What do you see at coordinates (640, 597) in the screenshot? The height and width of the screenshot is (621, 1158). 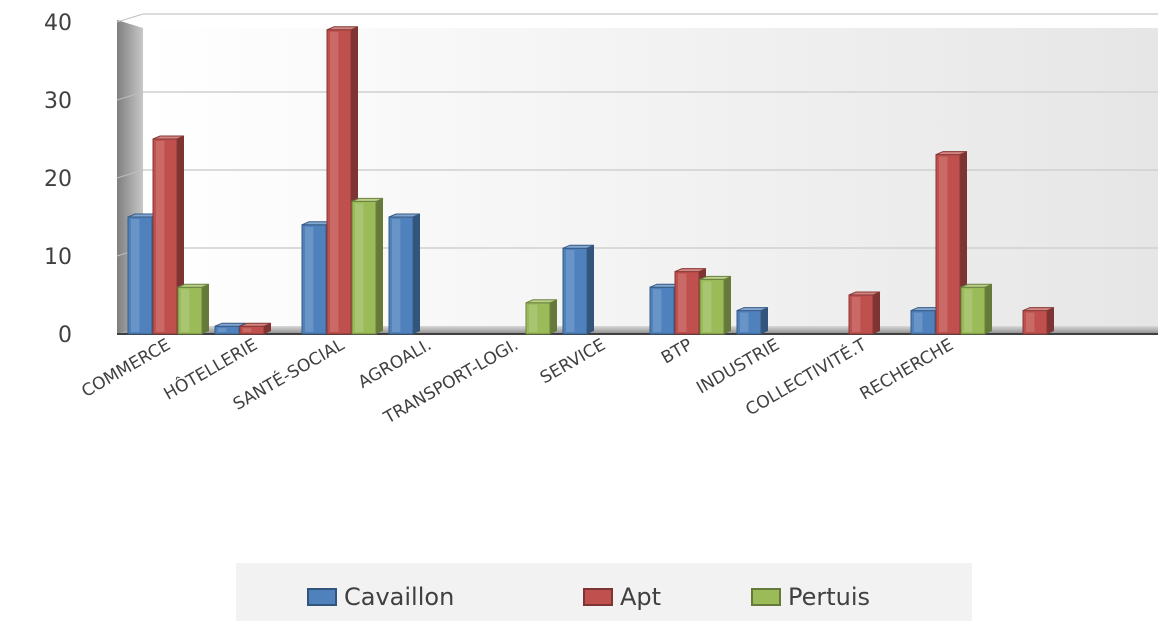 I see `legend-label: Apt` at bounding box center [640, 597].